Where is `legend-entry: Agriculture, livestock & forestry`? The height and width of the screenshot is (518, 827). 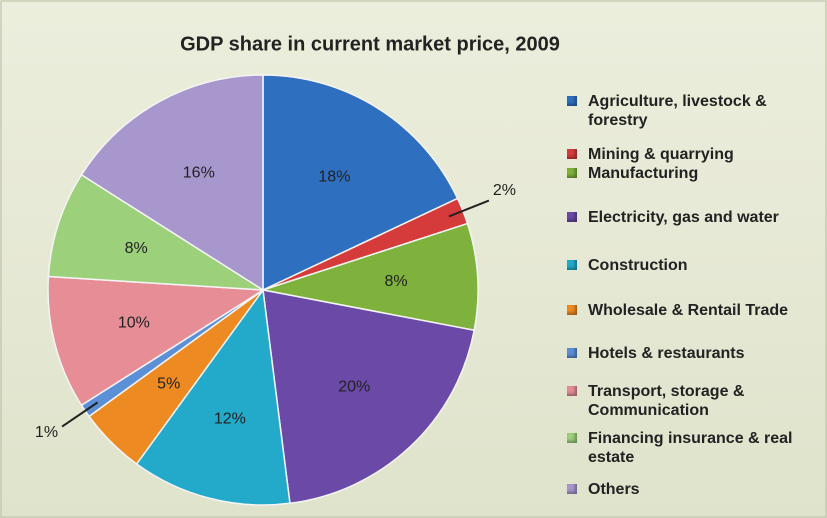
legend-entry: Agriculture, livestock & forestry is located at coordinates (697, 111).